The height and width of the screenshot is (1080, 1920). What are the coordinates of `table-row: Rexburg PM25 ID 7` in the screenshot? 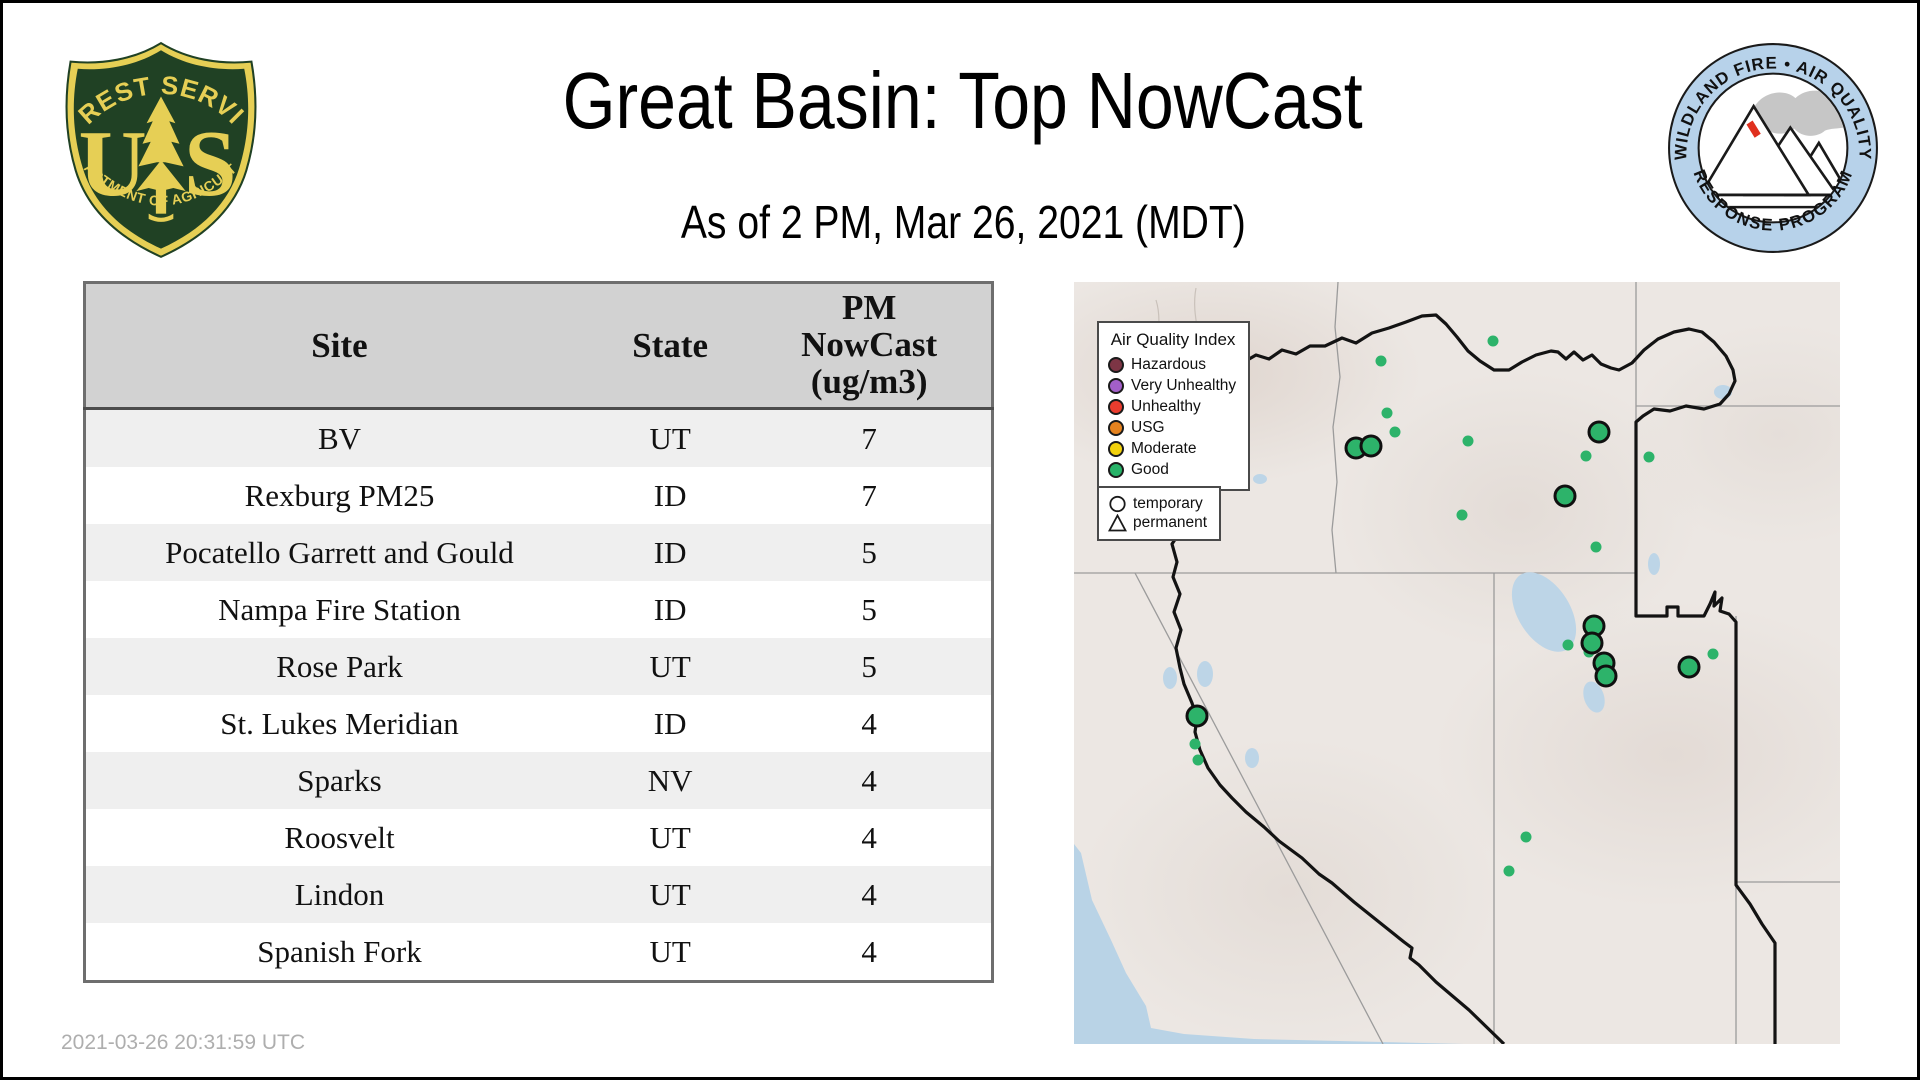 It's located at (538, 495).